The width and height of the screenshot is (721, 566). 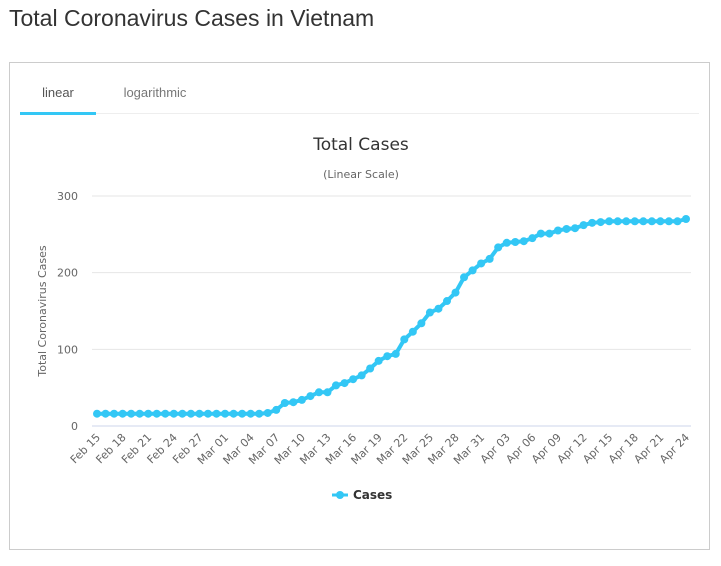 What do you see at coordinates (192, 18) in the screenshot?
I see `page-title: Total Coronavirus Cases in Vietnam` at bounding box center [192, 18].